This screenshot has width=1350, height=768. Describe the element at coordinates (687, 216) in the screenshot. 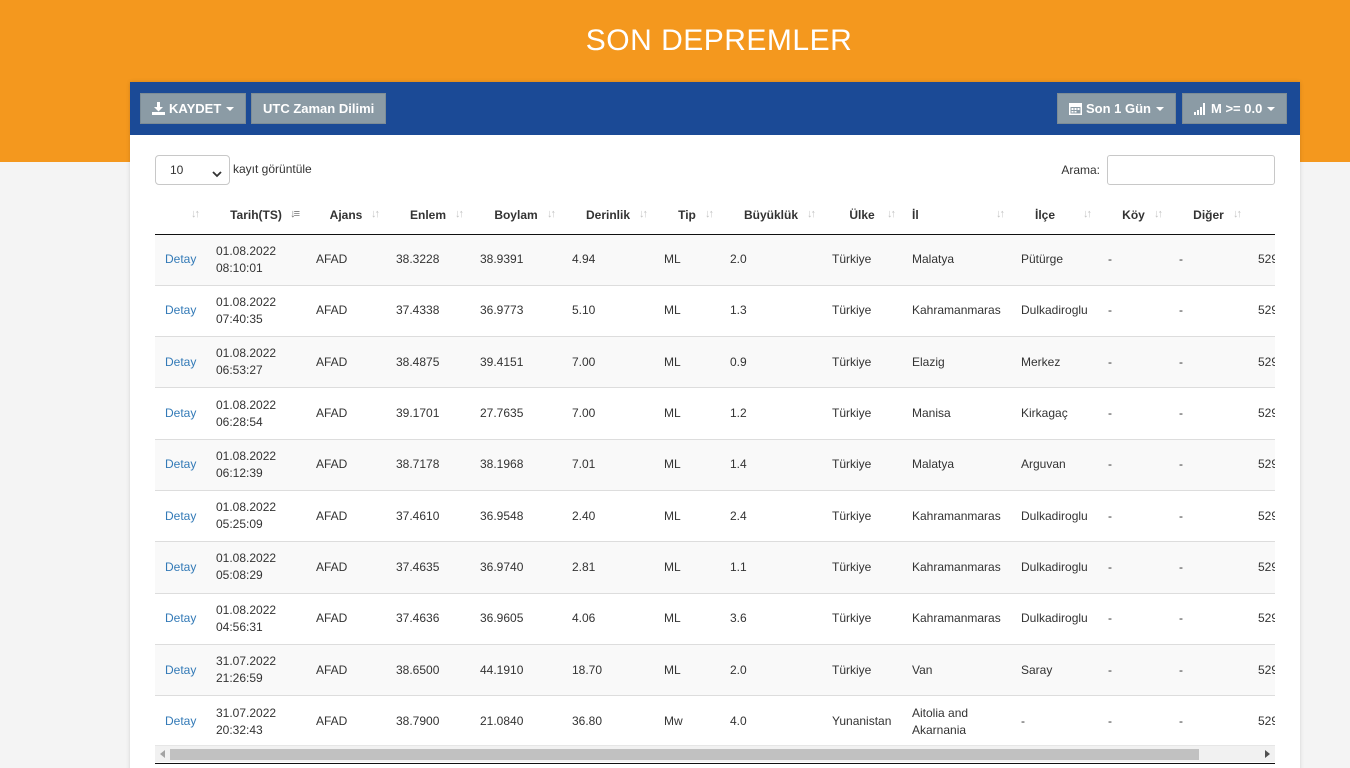

I see `column-header-6: Tip ↓↑` at that location.